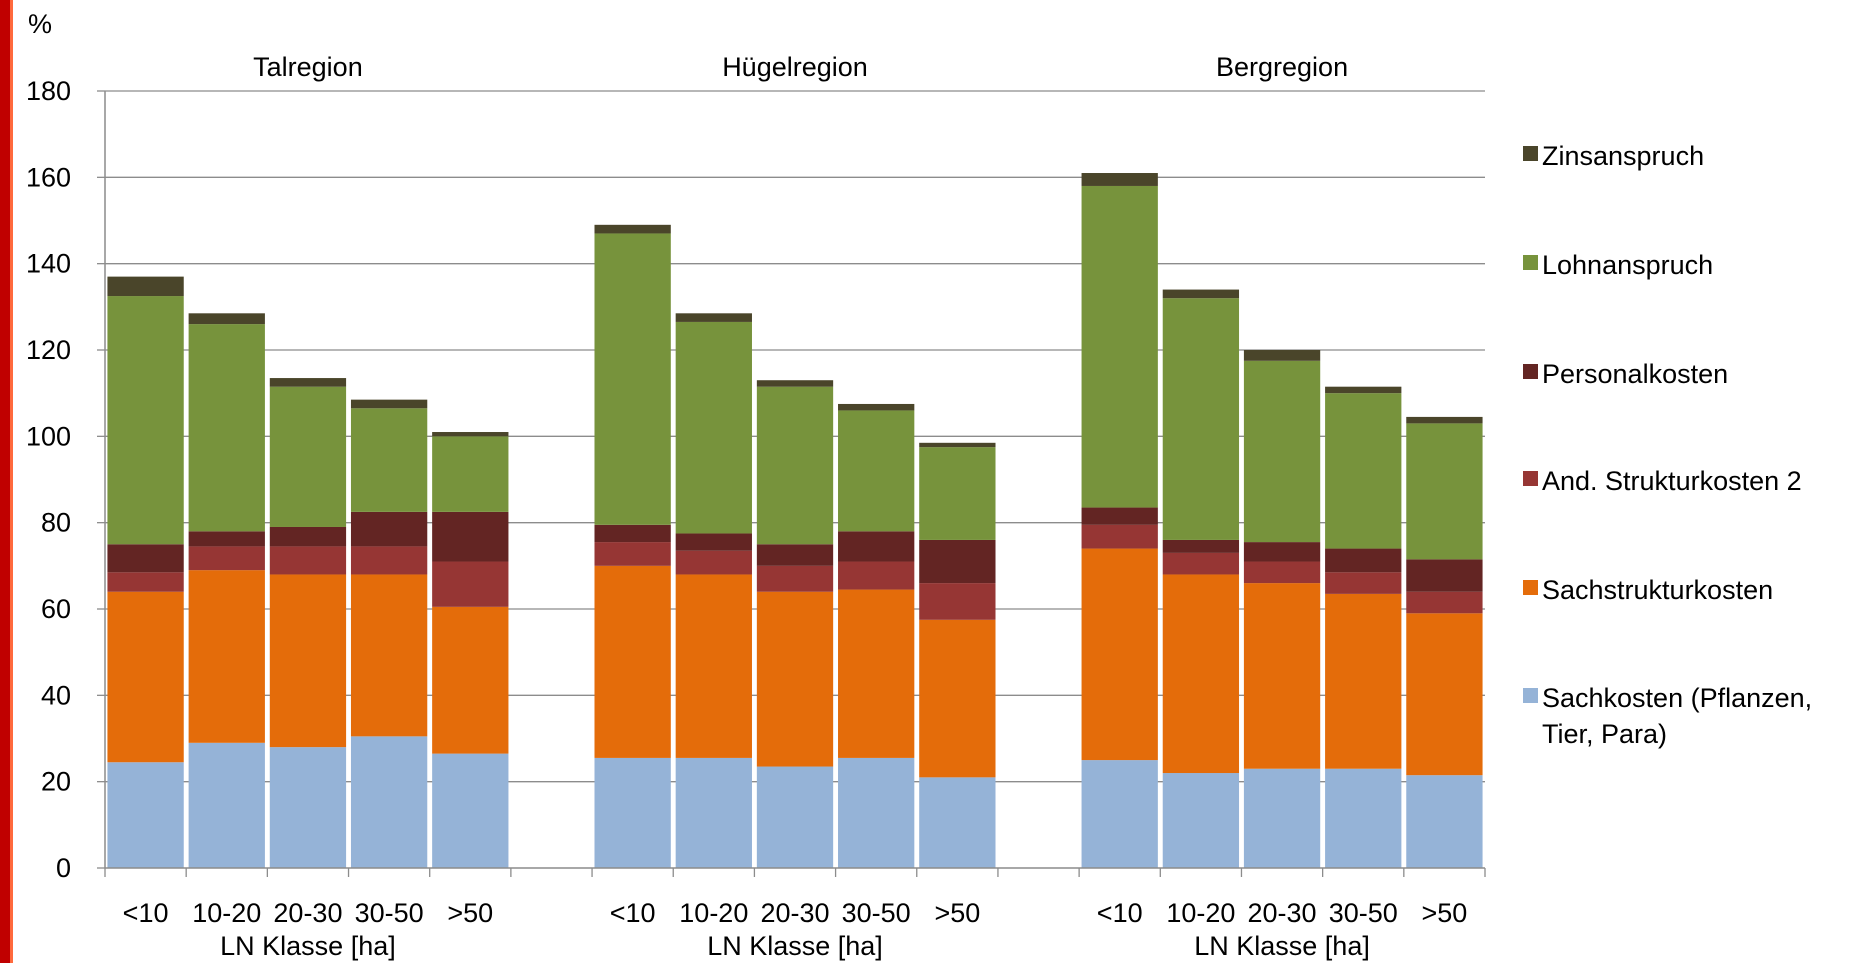 This screenshot has height=963, width=1855. Describe the element at coordinates (1677, 698) in the screenshot. I see `legend-label: Sachkosten (Pflanzen,` at that location.